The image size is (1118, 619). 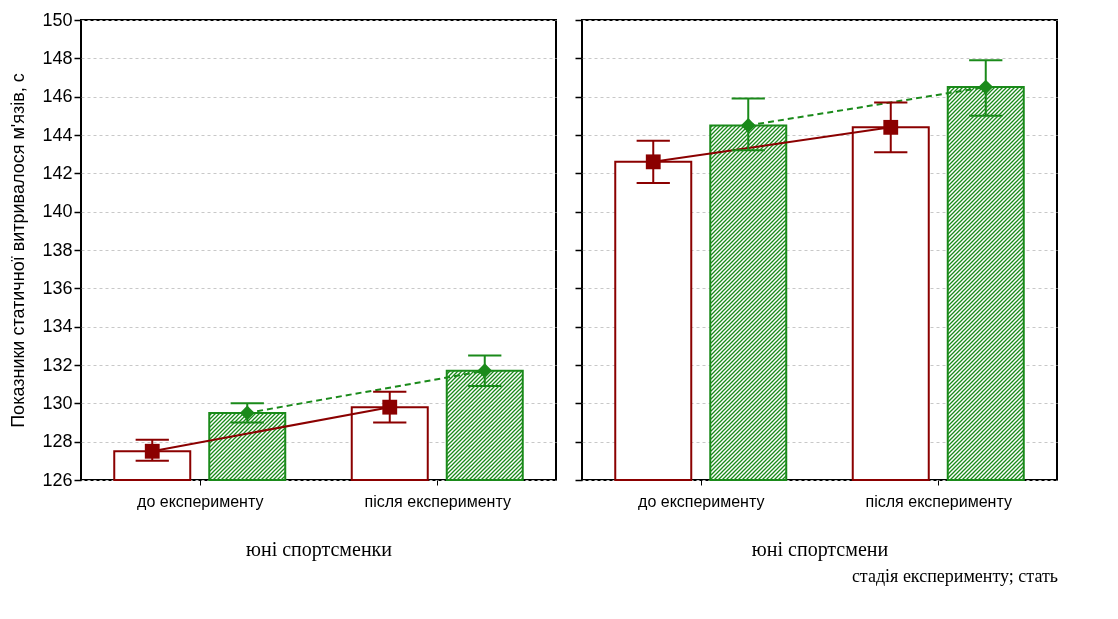 I want to click on x-axis-title: юні спортсменки, so click(x=319, y=549).